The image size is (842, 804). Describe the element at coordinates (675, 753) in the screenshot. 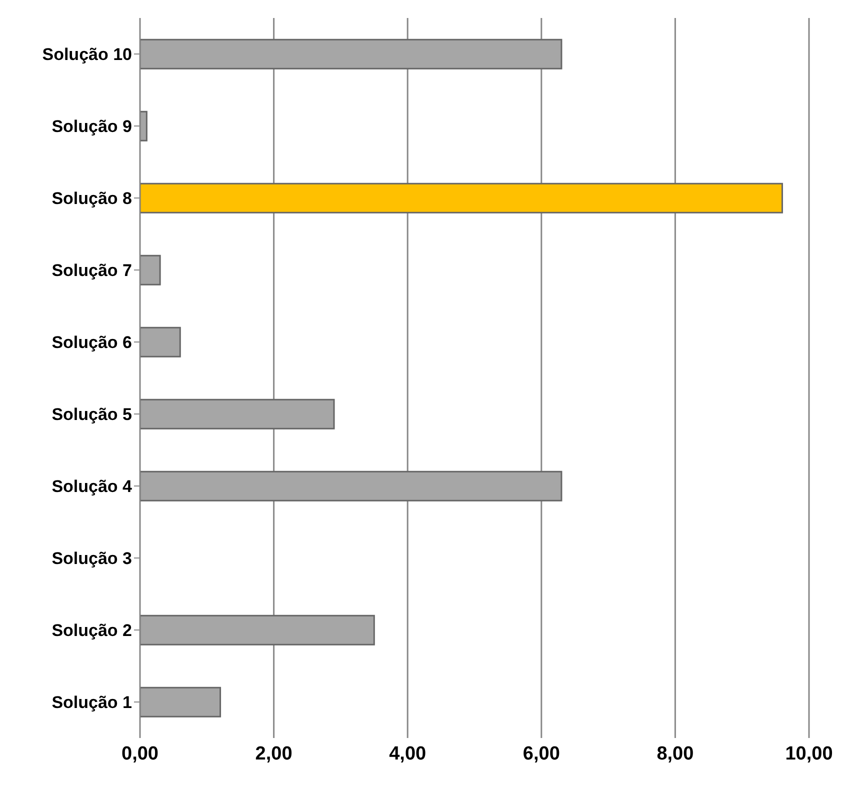

I see `x-tick-label: 8,00` at that location.